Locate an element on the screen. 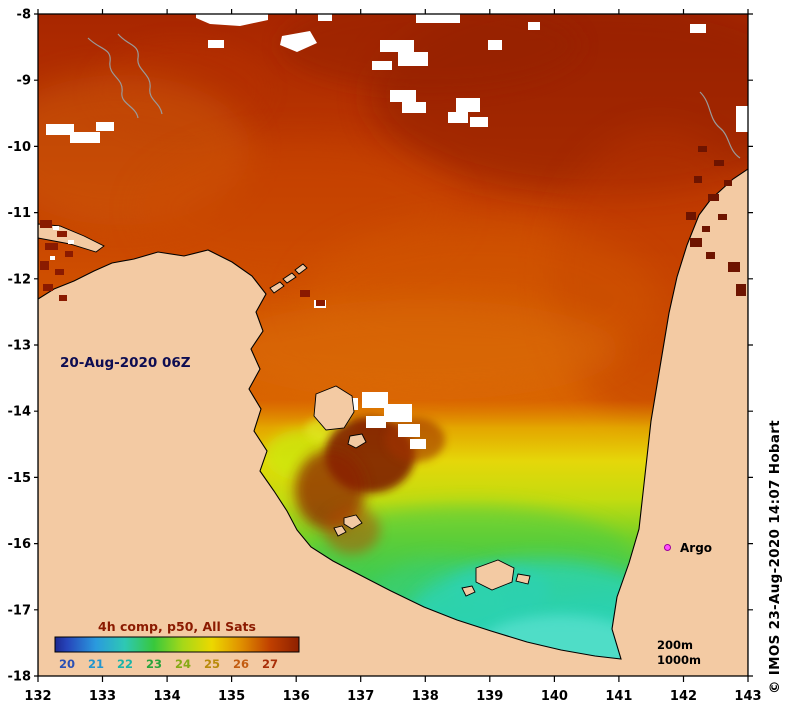 The image size is (791, 716). x-tick-label: 134 is located at coordinates (167, 696).